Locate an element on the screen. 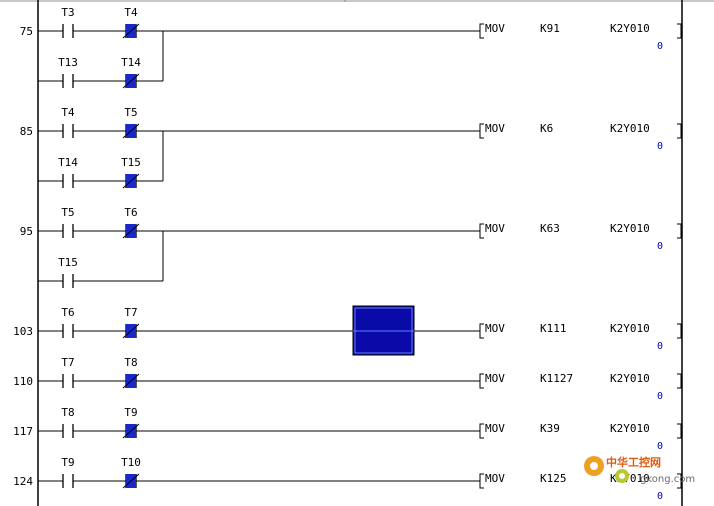 The height and width of the screenshot is (506, 714). step-number: 110 is located at coordinates (23, 381).